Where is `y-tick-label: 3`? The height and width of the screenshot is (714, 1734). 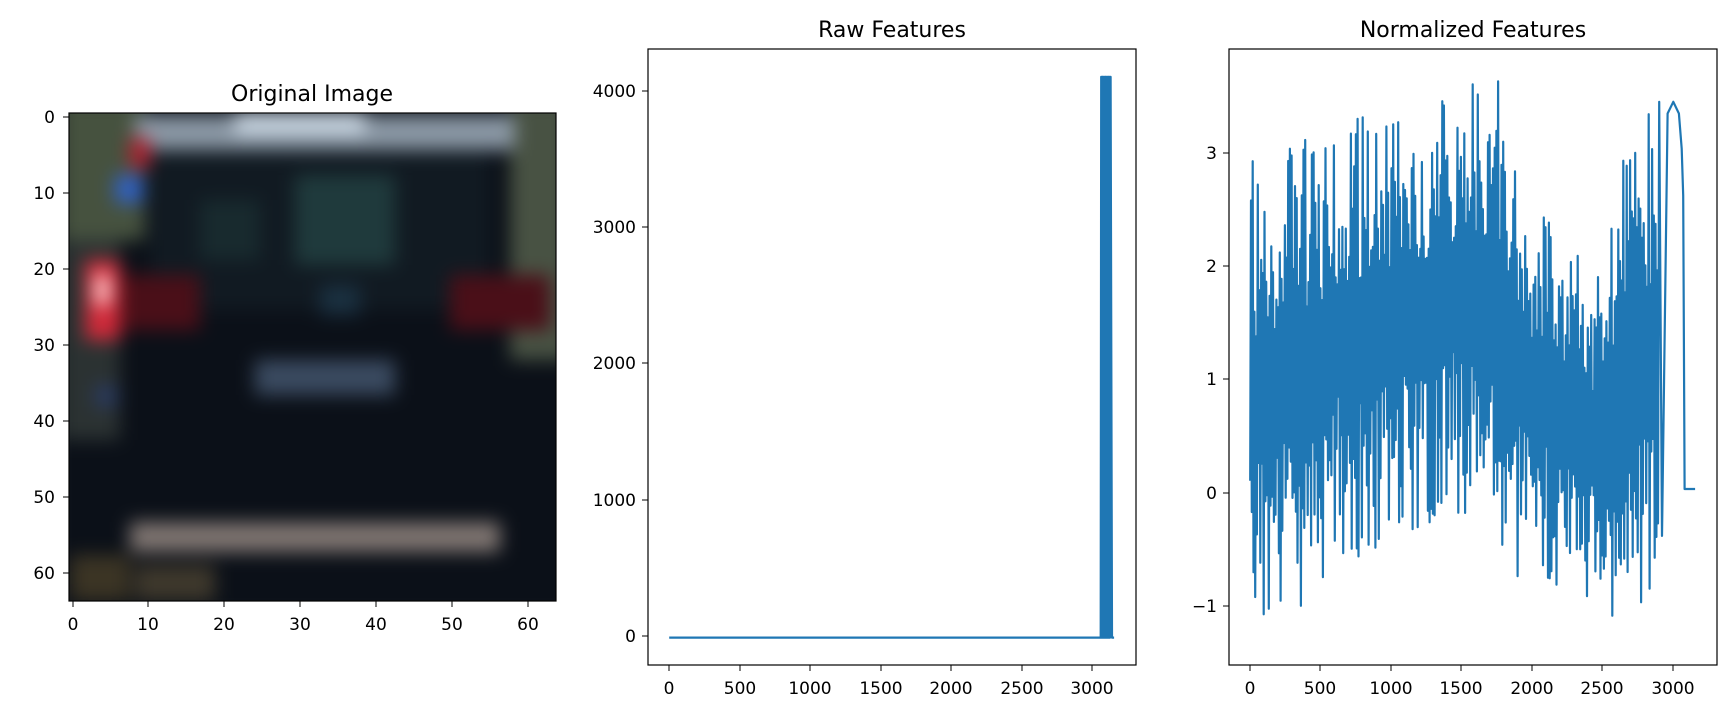
y-tick-label: 3 is located at coordinates (1211, 154).